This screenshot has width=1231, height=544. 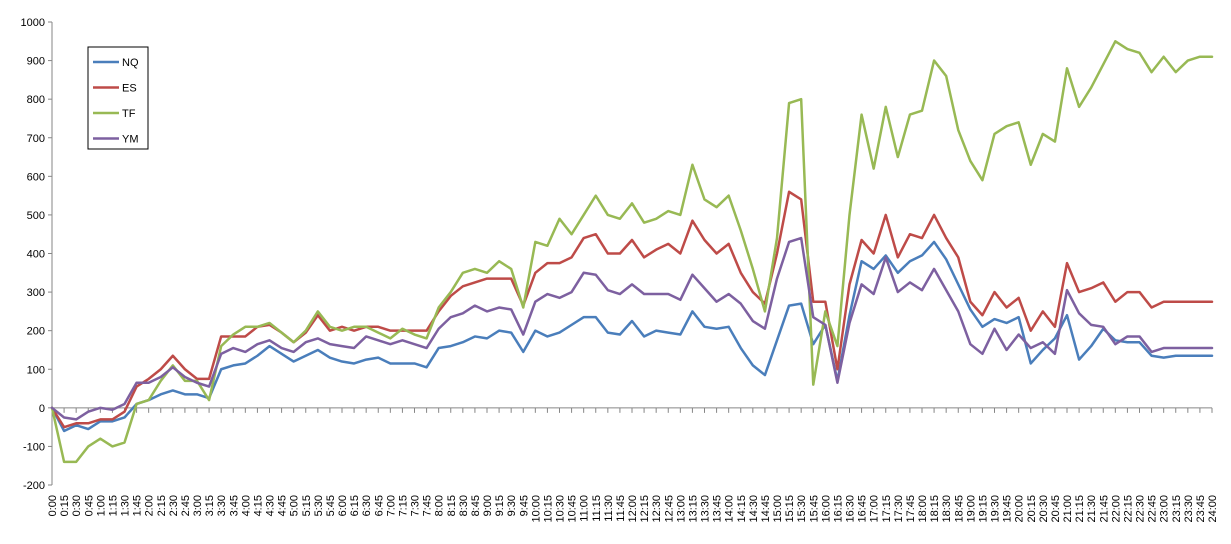 What do you see at coordinates (838, 509) in the screenshot?
I see `x-tick-label: 16:15` at bounding box center [838, 509].